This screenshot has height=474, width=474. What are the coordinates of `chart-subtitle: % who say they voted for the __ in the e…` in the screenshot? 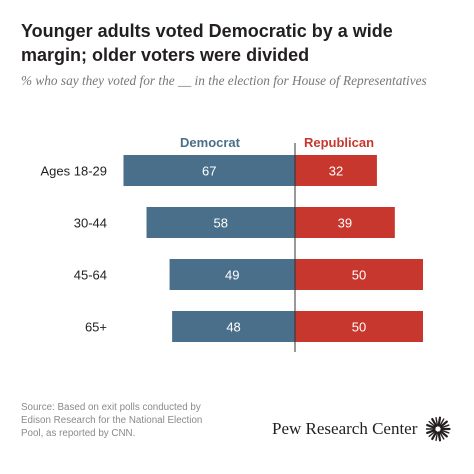 It's located at (224, 80).